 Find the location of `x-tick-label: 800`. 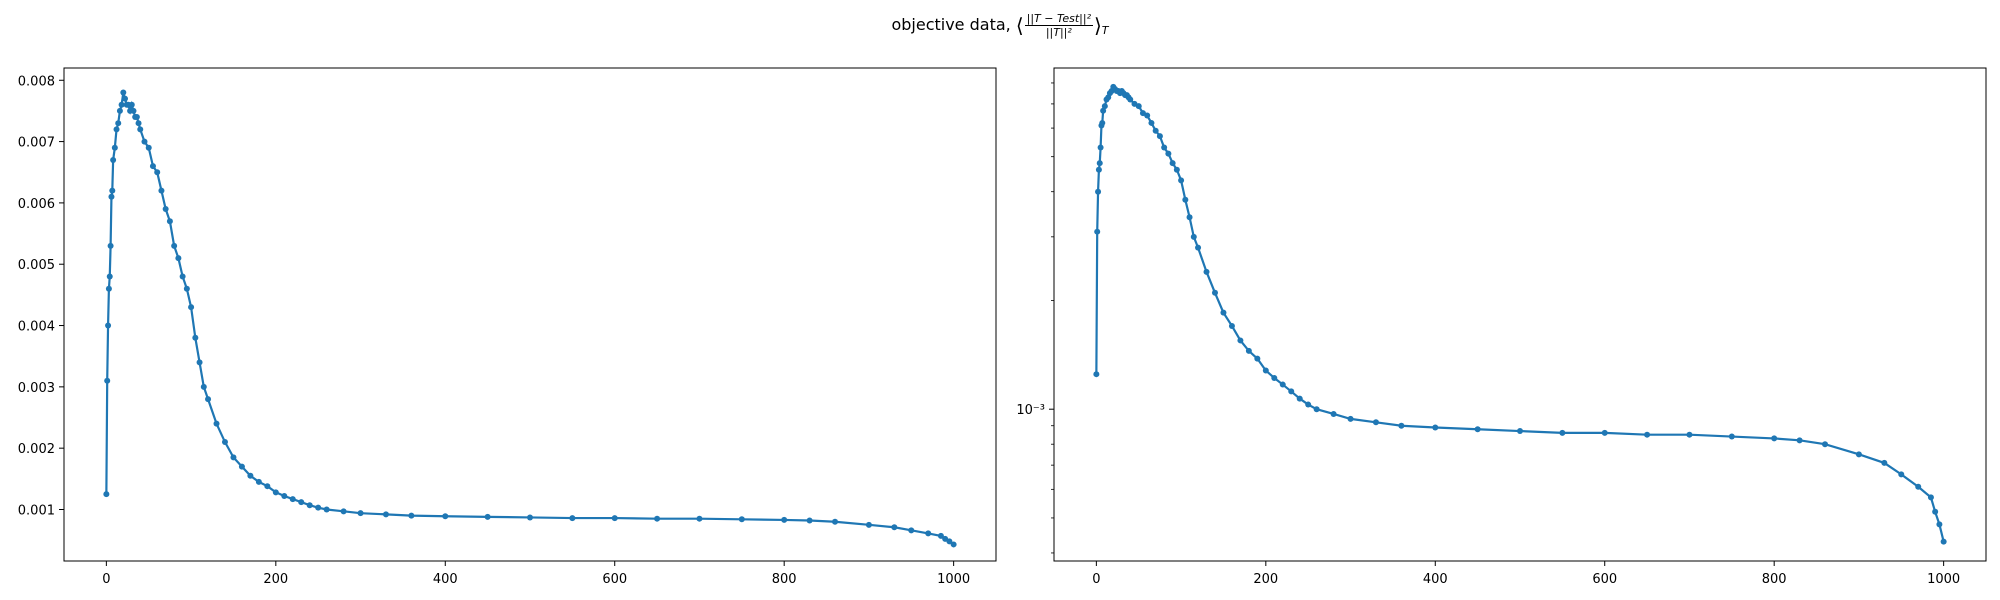

x-tick-label: 800 is located at coordinates (1774, 579).